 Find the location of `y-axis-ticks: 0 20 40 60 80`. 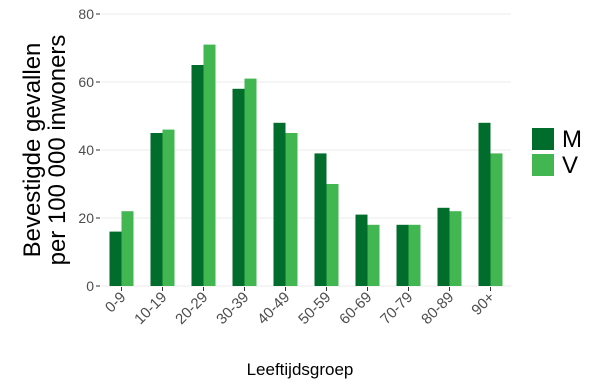

y-axis-ticks: 0 20 40 60 80 is located at coordinates (89, 150).